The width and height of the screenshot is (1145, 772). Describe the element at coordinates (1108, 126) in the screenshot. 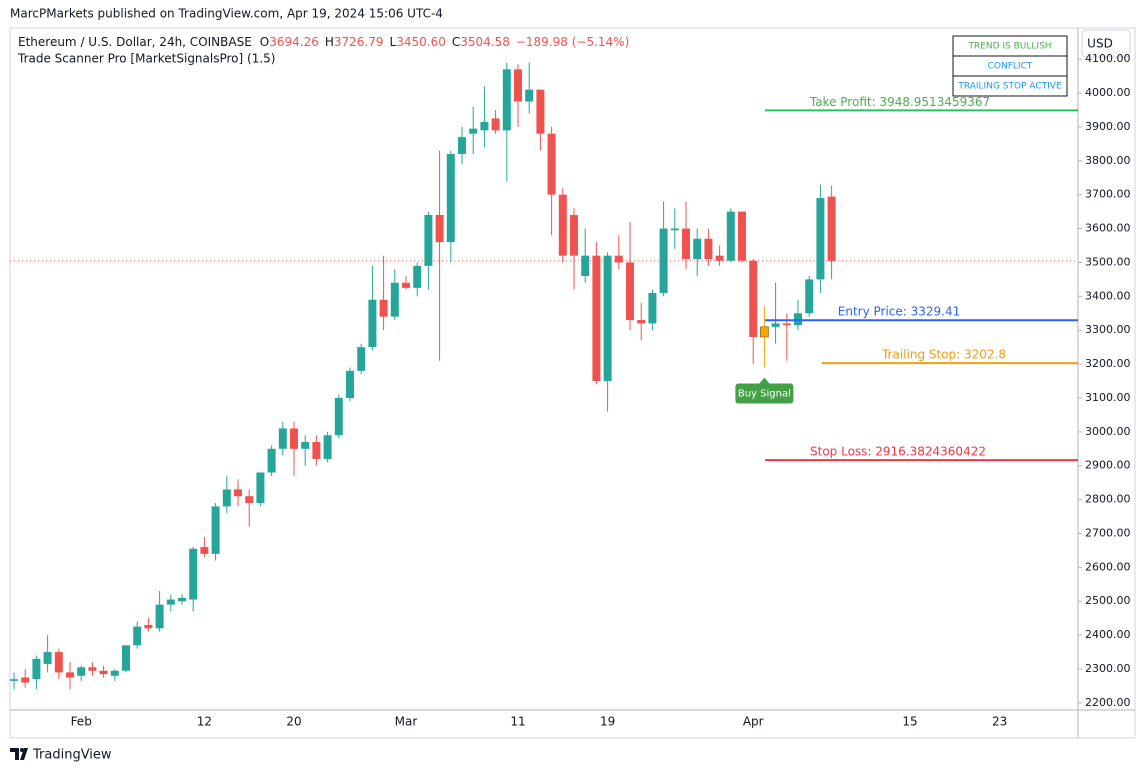

I see `y-tick-label: 3900.00` at that location.